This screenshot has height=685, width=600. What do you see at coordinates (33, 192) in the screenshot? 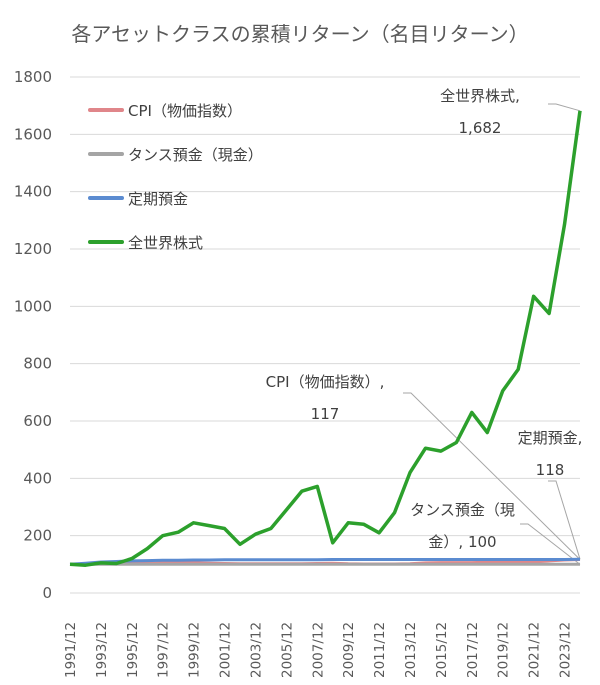
I see `y-tick-label: 1400` at bounding box center [33, 192].